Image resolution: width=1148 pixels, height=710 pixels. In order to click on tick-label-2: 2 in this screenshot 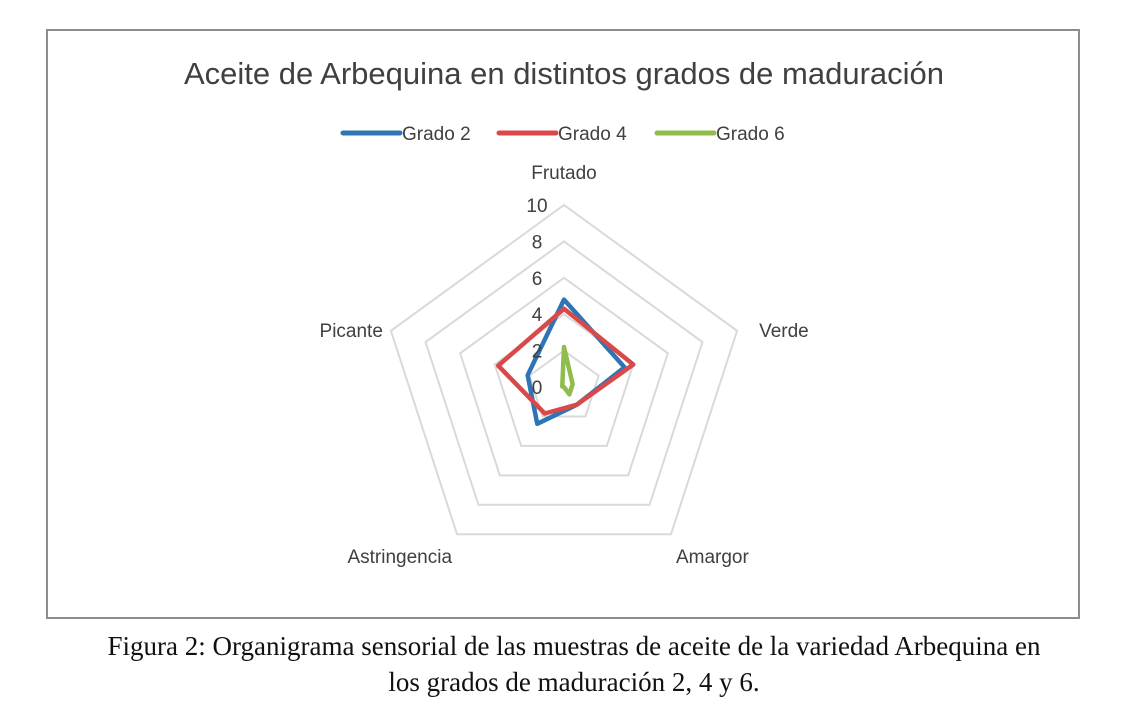, I will do `click(537, 352)`.